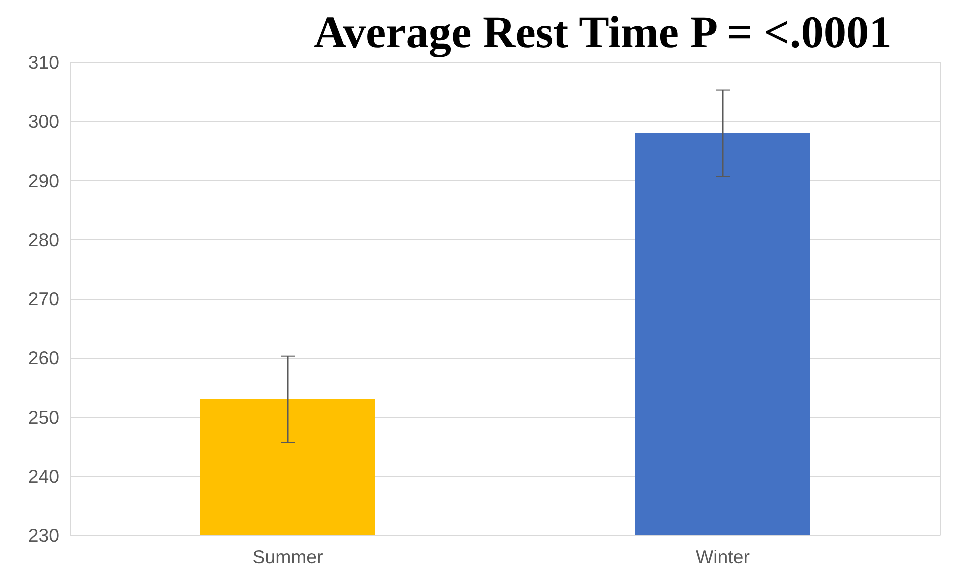 This screenshot has height=575, width=956. What do you see at coordinates (44, 62) in the screenshot?
I see `y-tick-label: 310` at bounding box center [44, 62].